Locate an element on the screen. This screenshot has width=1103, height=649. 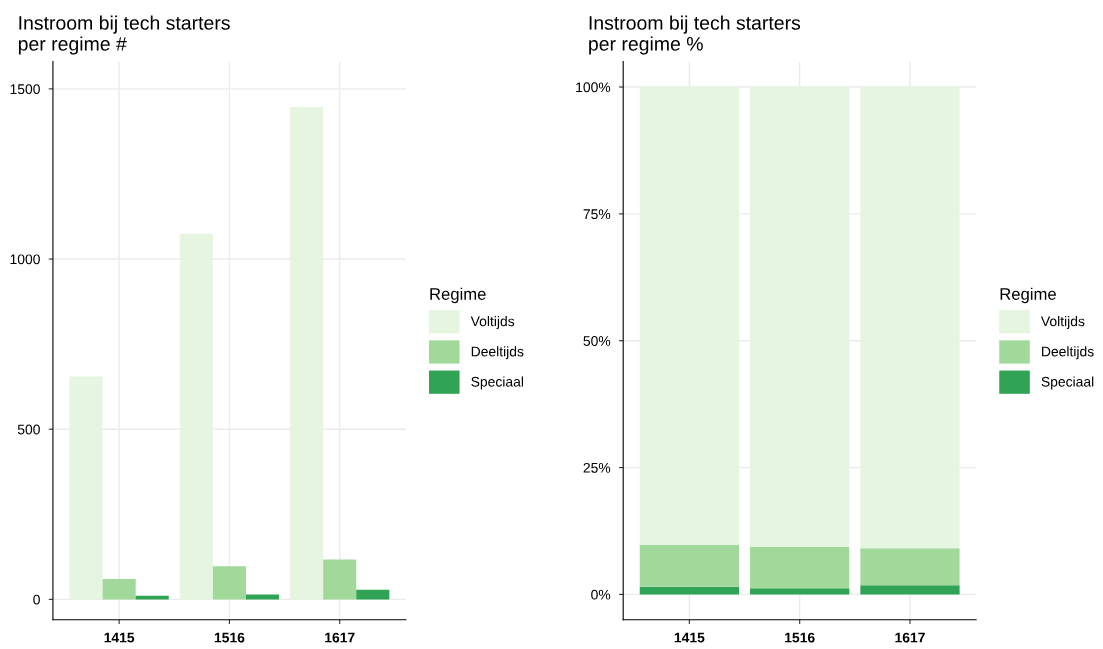
y-tick-label: 75% is located at coordinates (597, 214).